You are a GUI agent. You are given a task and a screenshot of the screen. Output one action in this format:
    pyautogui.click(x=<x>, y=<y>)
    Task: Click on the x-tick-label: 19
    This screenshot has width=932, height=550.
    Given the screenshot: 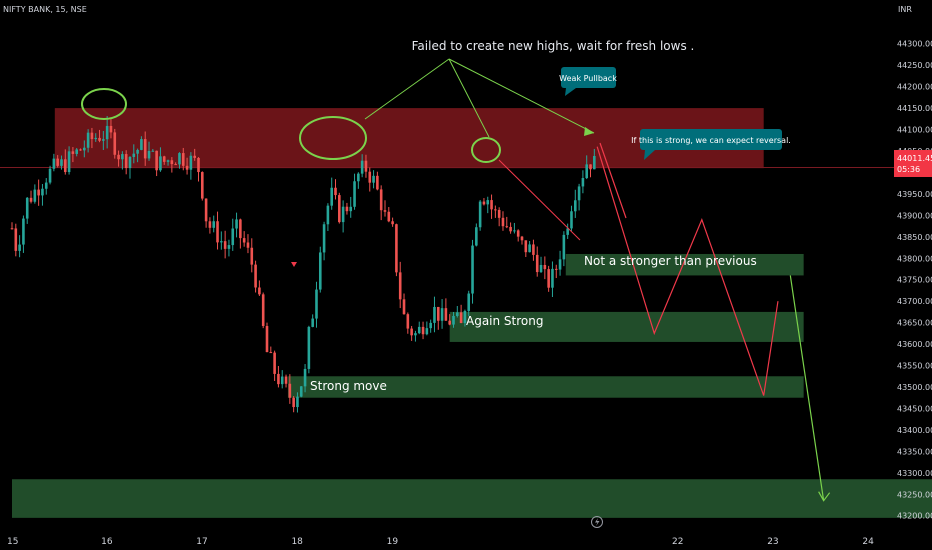 What is the action you would take?
    pyautogui.click(x=393, y=542)
    